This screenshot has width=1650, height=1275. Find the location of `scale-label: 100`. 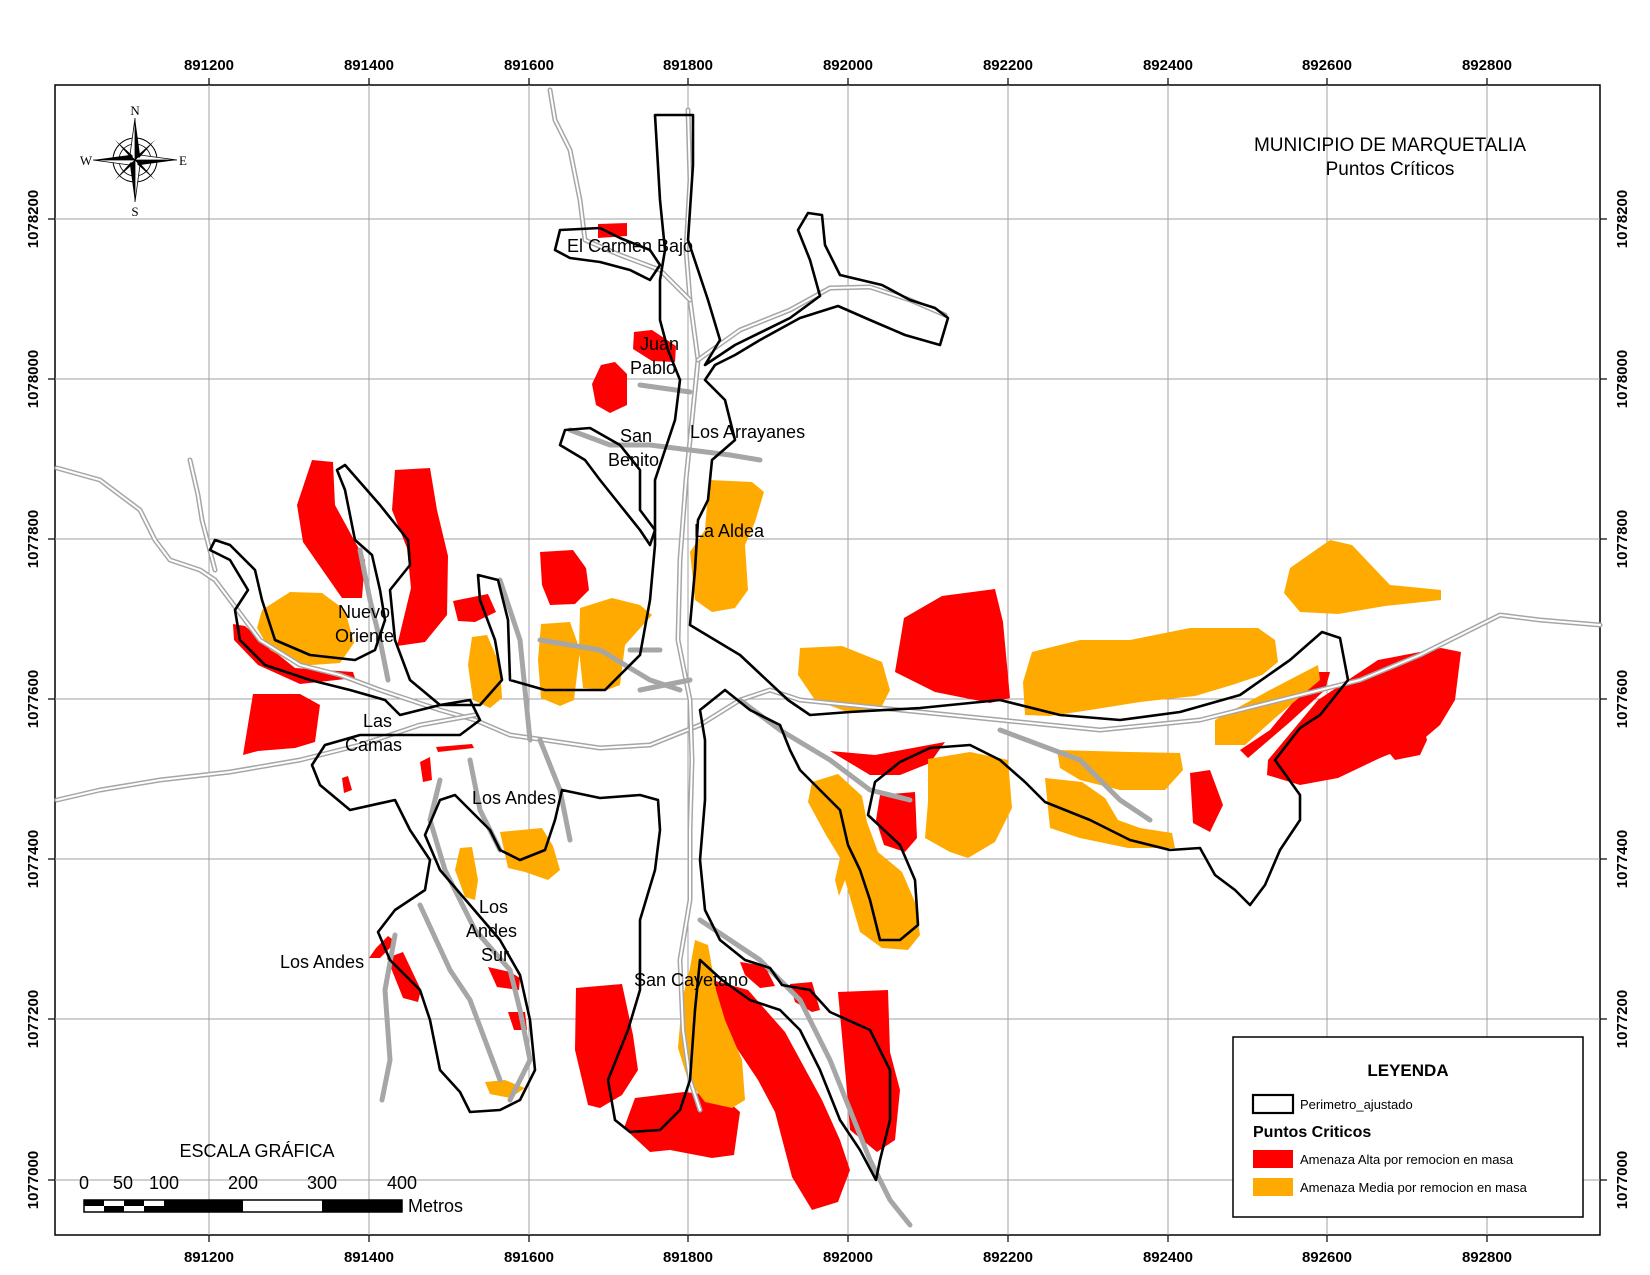

scale-label: 100 is located at coordinates (164, 1183).